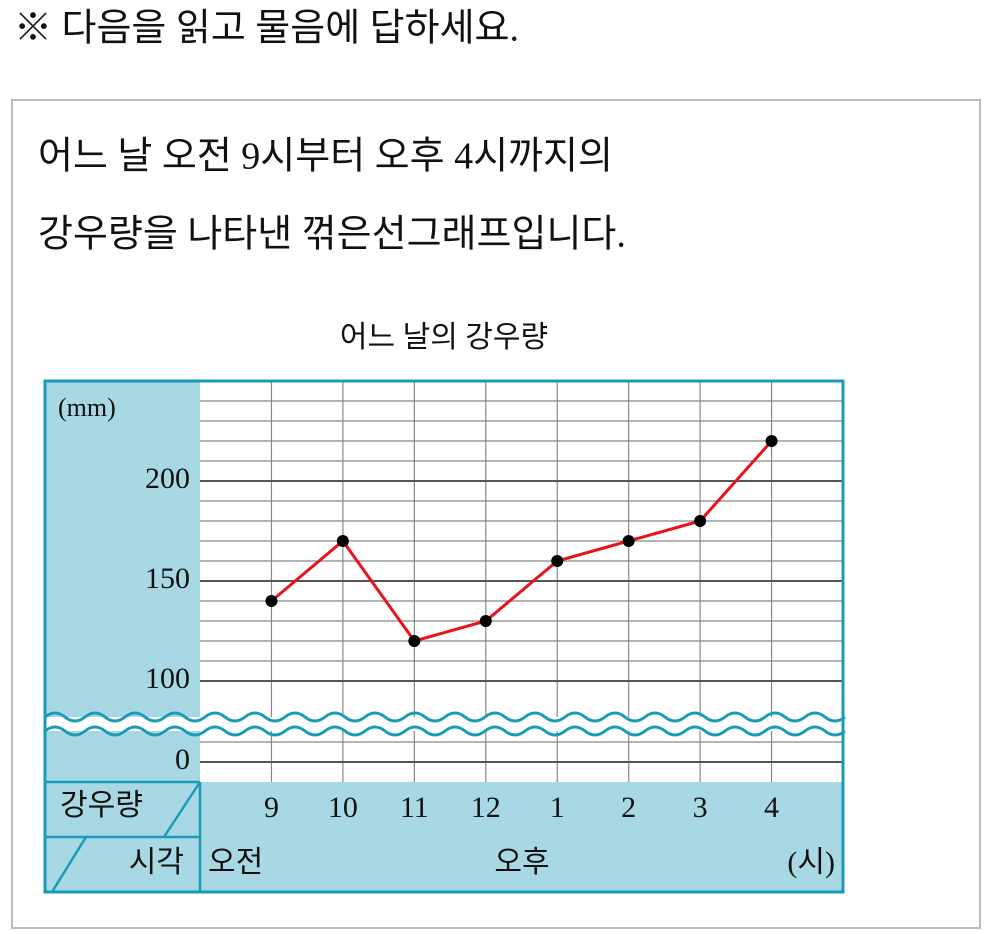 The height and width of the screenshot is (934, 993). Describe the element at coordinates (521, 862) in the screenshot. I see `pm-label: 오후` at that location.